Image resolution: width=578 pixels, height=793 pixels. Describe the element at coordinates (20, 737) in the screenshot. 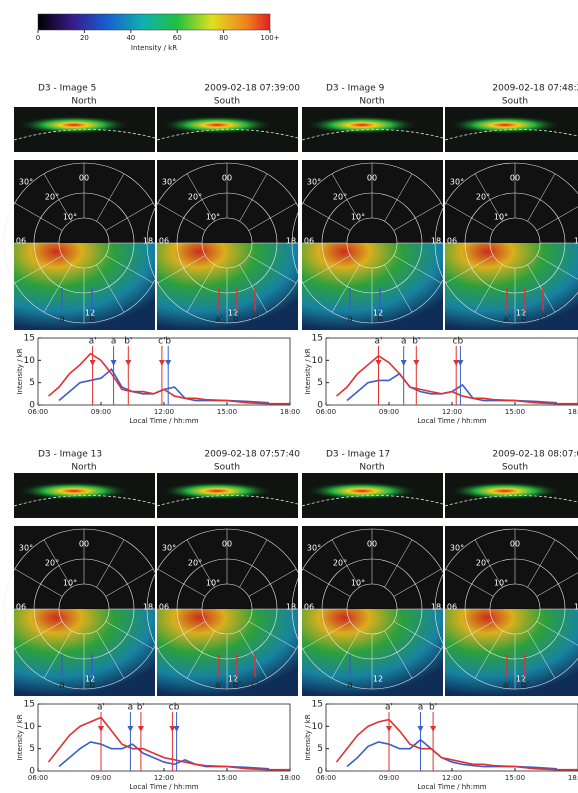

I see `y-axis-label: Intensity / kR` at that location.